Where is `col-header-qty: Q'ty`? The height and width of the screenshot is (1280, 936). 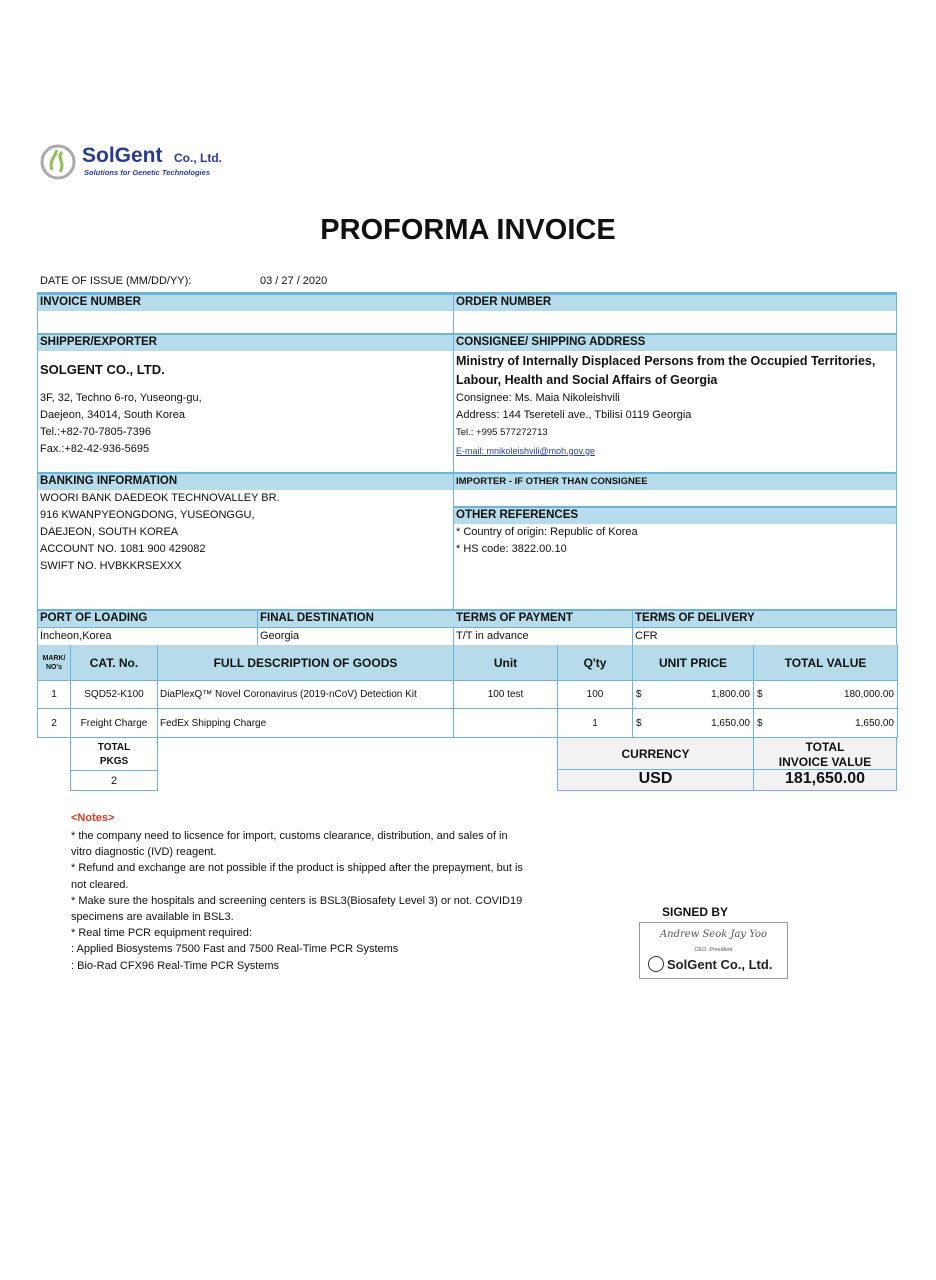
col-header-qty: Q'ty is located at coordinates (595, 663).